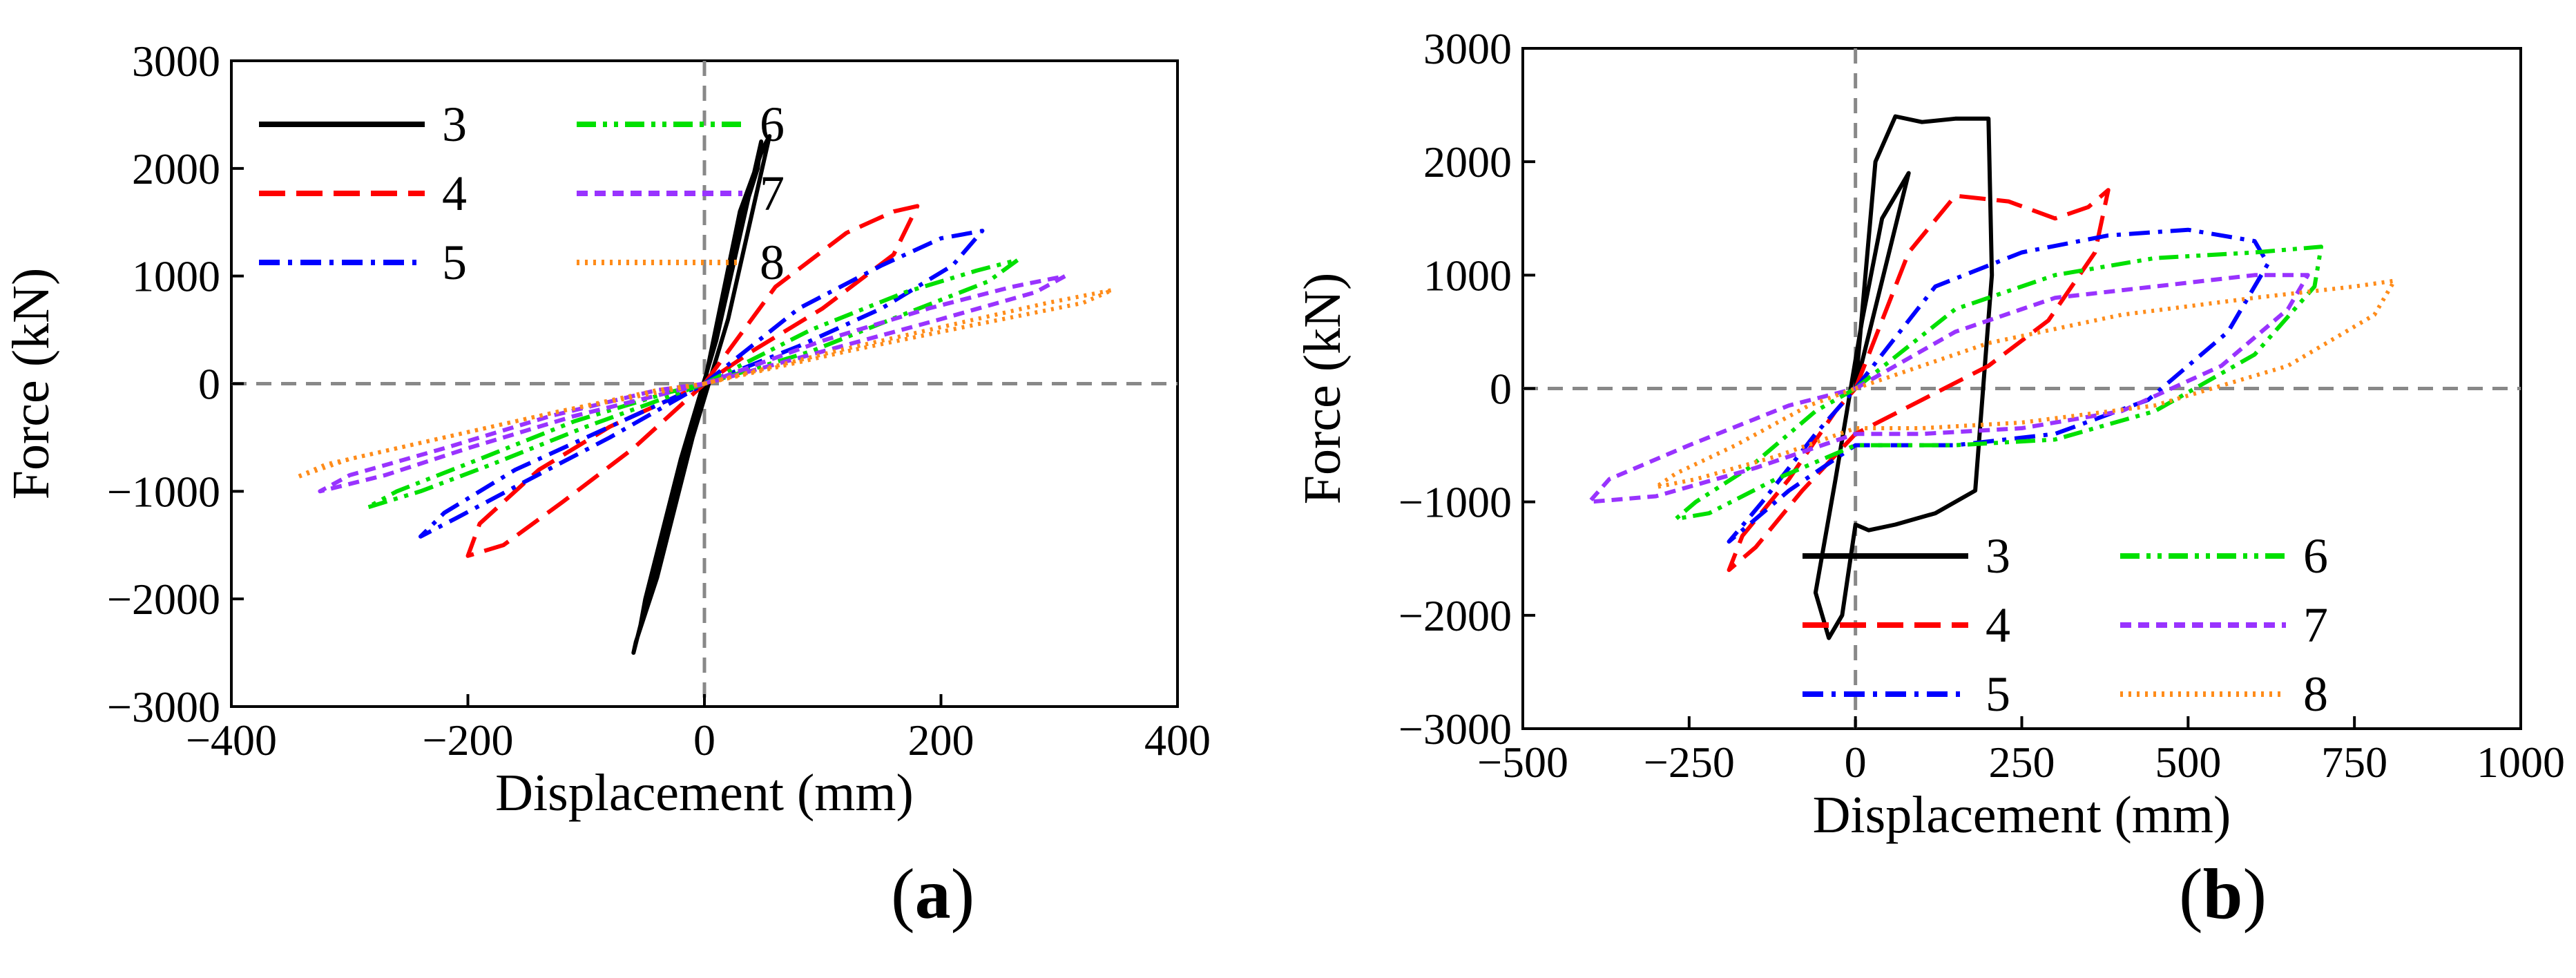 The height and width of the screenshot is (978, 2576). I want to click on legend-label-b-4: 4, so click(1998, 625).